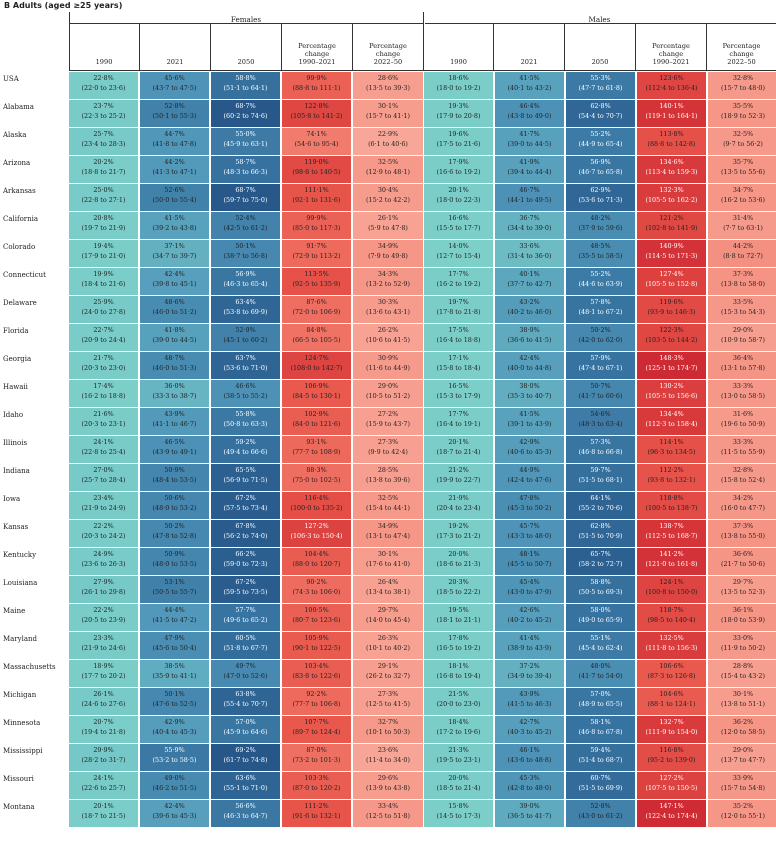  Describe the element at coordinates (458, 218) in the screenshot. I see `cell-value: 16·6%` at that location.